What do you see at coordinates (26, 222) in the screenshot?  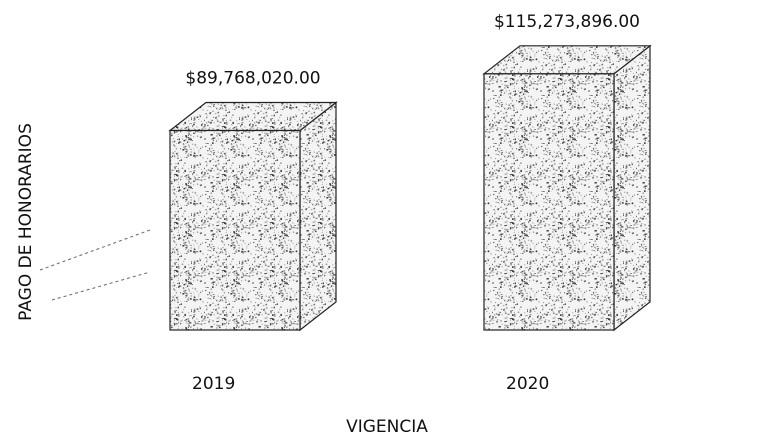 I see `y-axis-label: PAGO DE HONORARIOS` at bounding box center [26, 222].